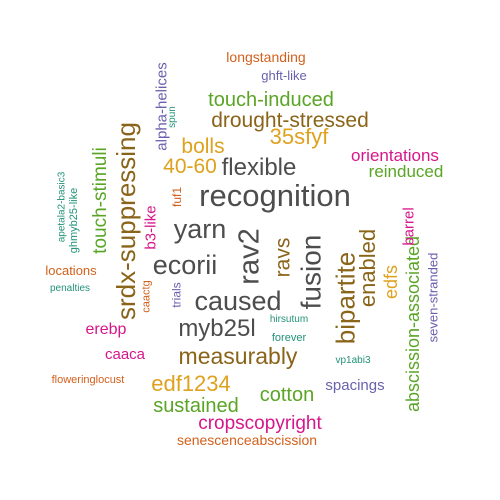  What do you see at coordinates (259, 167) in the screenshot?
I see `word-flexible: flexible` at bounding box center [259, 167].